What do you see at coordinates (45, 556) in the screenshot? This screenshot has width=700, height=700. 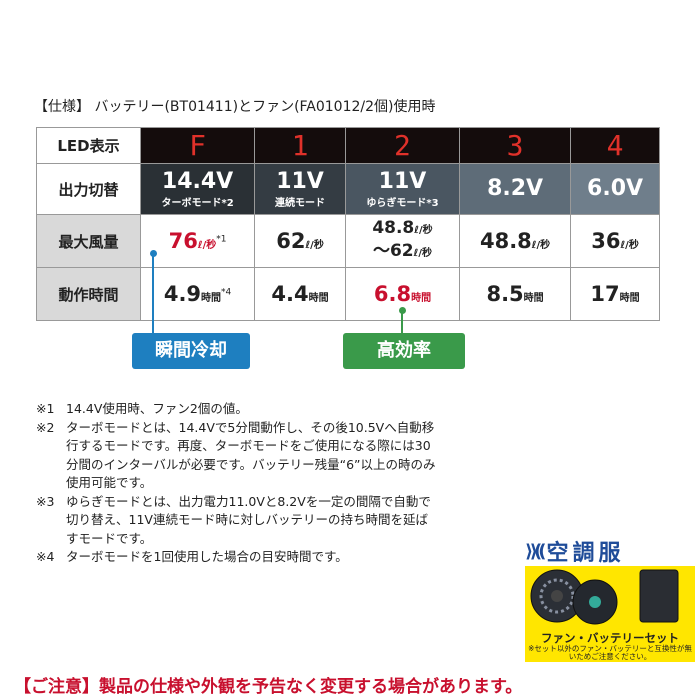 I see `note-key: ※4` at bounding box center [45, 556].